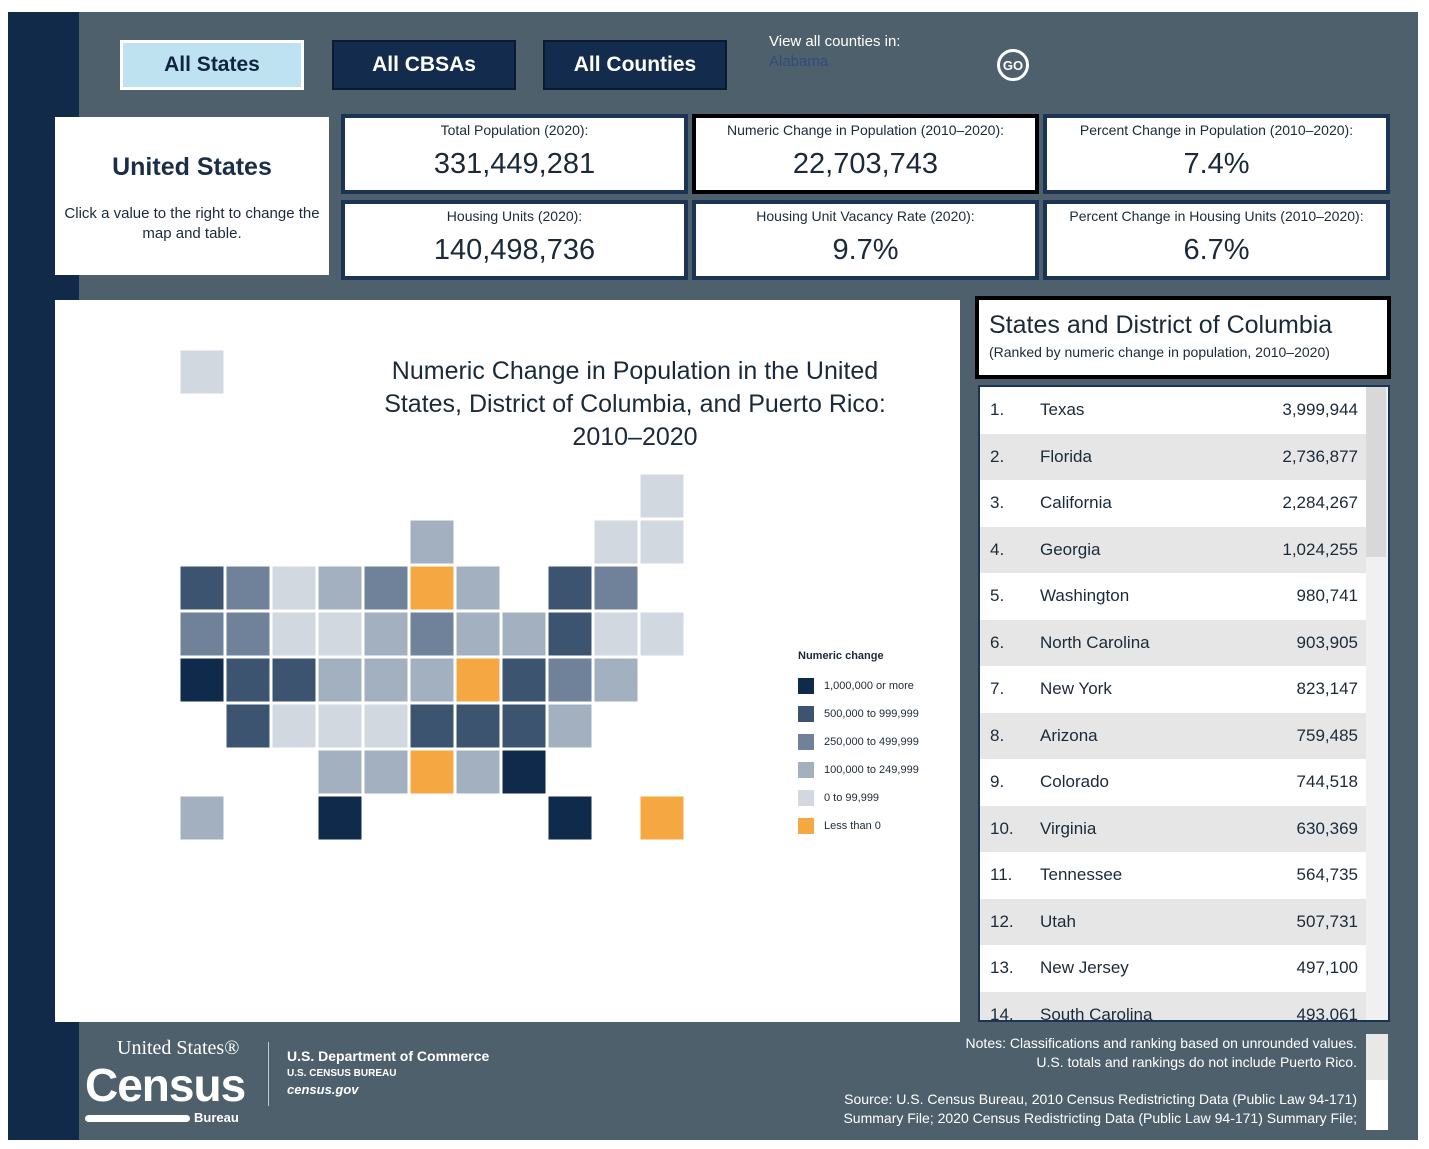 This screenshot has width=1429, height=1149. What do you see at coordinates (514, 240) in the screenshot?
I see `card-housing-units: Housing Units (2020): 140,498,736` at bounding box center [514, 240].